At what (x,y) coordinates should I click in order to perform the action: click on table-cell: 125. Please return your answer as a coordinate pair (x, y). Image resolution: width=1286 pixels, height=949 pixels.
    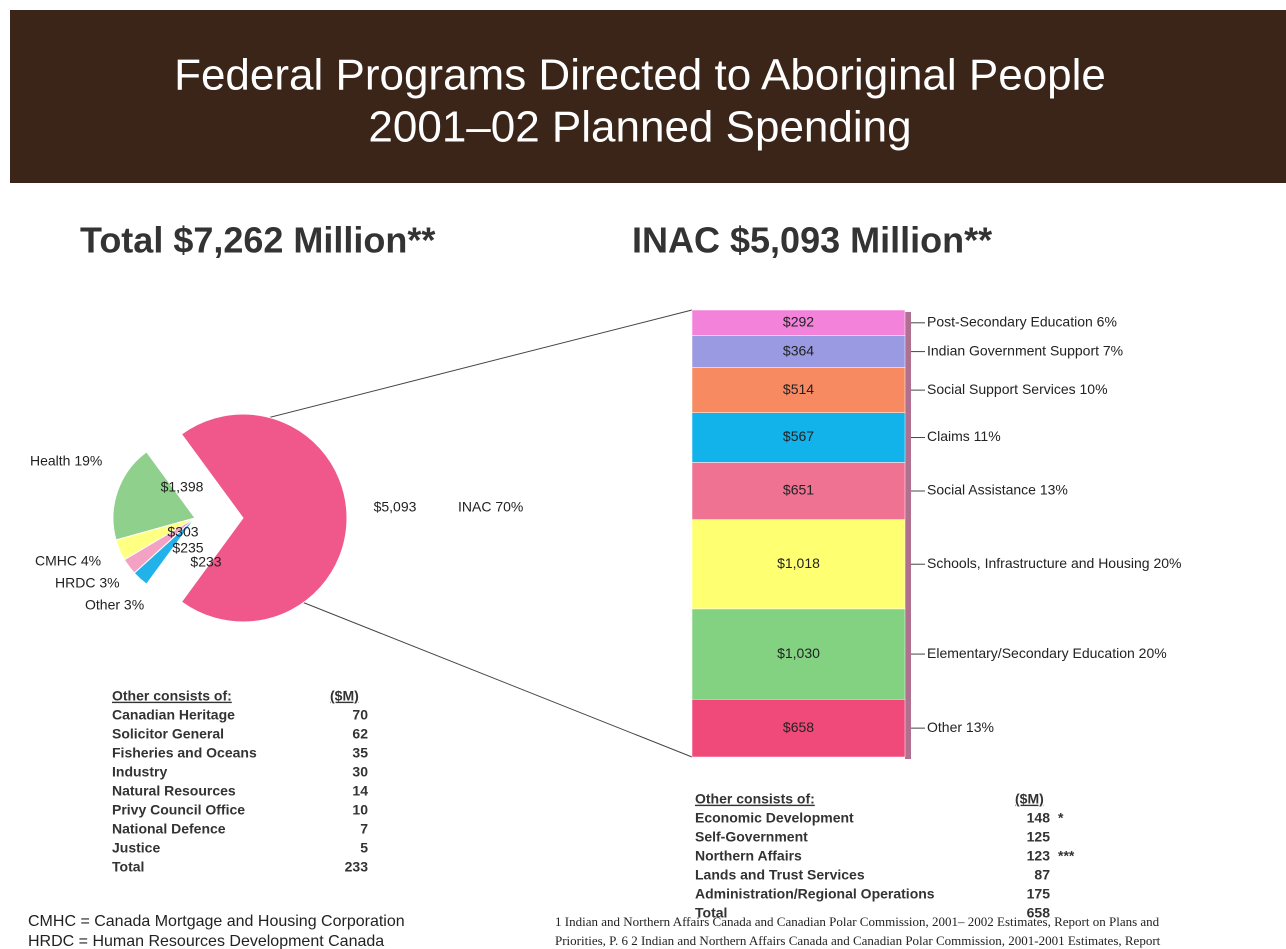
    Looking at the image, I should click on (1039, 837).